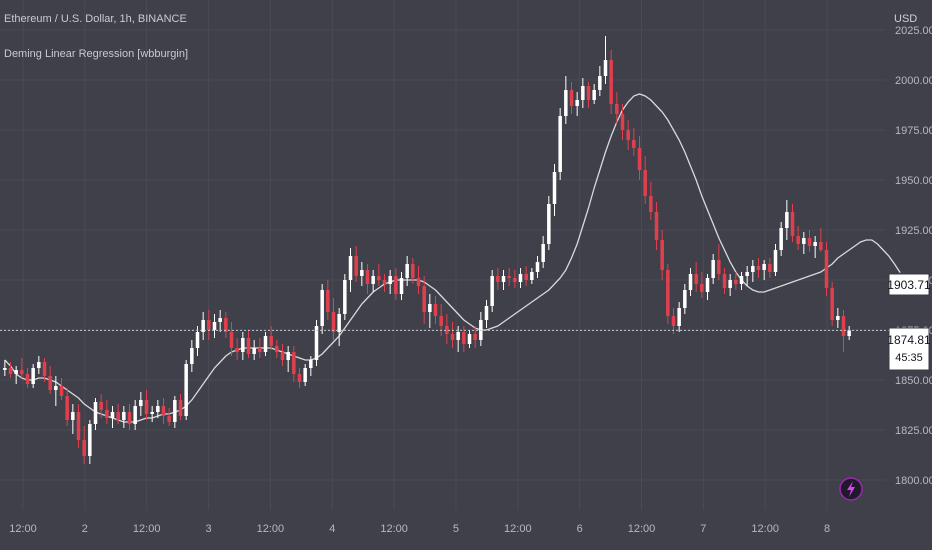 This screenshot has width=932, height=550. What do you see at coordinates (580, 529) in the screenshot?
I see `x-tick-label: 6` at bounding box center [580, 529].